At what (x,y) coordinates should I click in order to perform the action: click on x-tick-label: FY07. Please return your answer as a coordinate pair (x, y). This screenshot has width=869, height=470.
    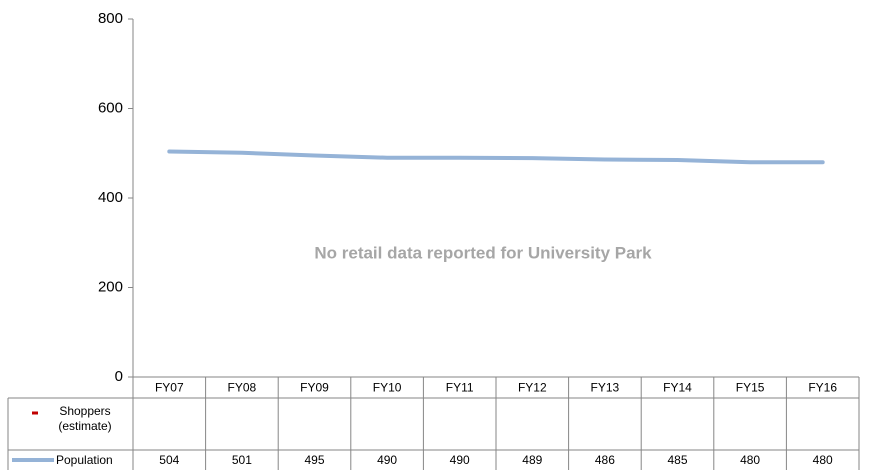
    Looking at the image, I should click on (169, 388).